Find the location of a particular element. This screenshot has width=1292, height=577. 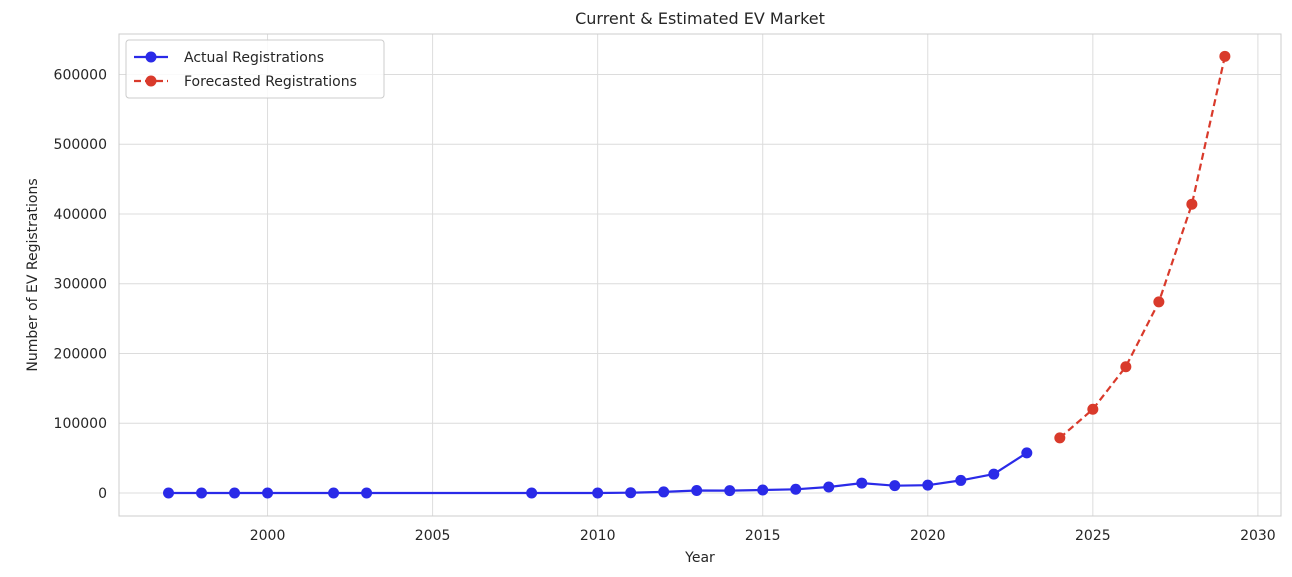

chart-title: Current & Estimated EV Market is located at coordinates (700, 18).